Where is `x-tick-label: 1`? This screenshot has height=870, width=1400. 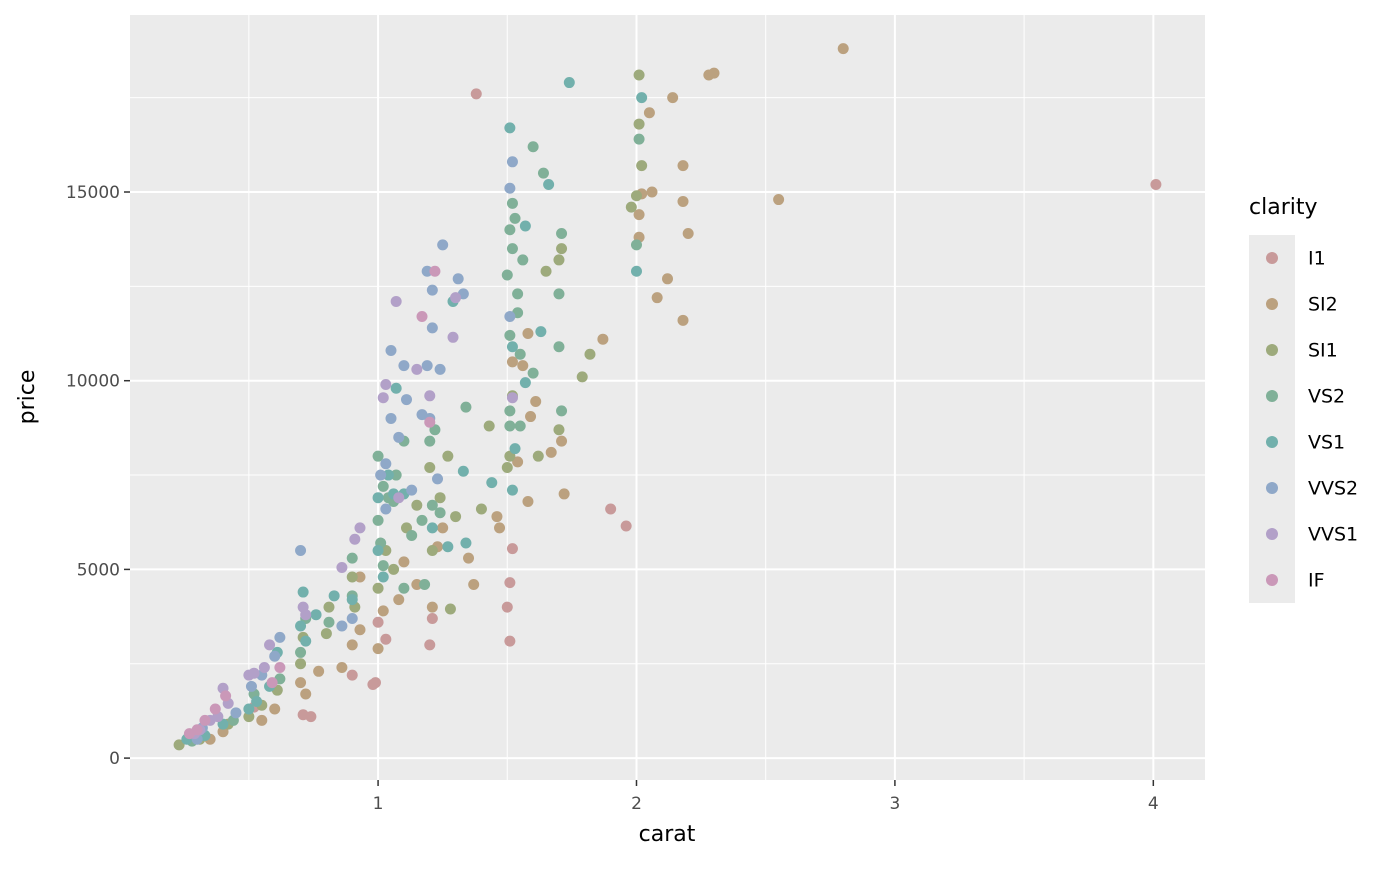
x-tick-label: 1 is located at coordinates (378, 804).